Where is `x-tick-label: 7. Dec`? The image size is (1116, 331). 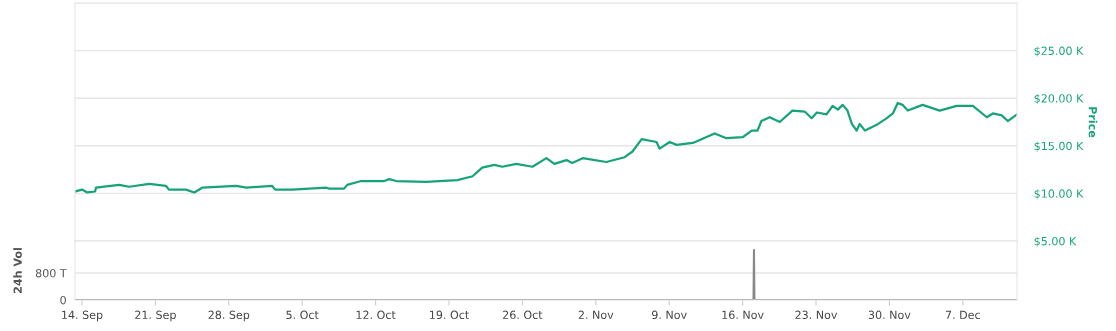
x-tick-label: 7. Dec is located at coordinates (962, 315).